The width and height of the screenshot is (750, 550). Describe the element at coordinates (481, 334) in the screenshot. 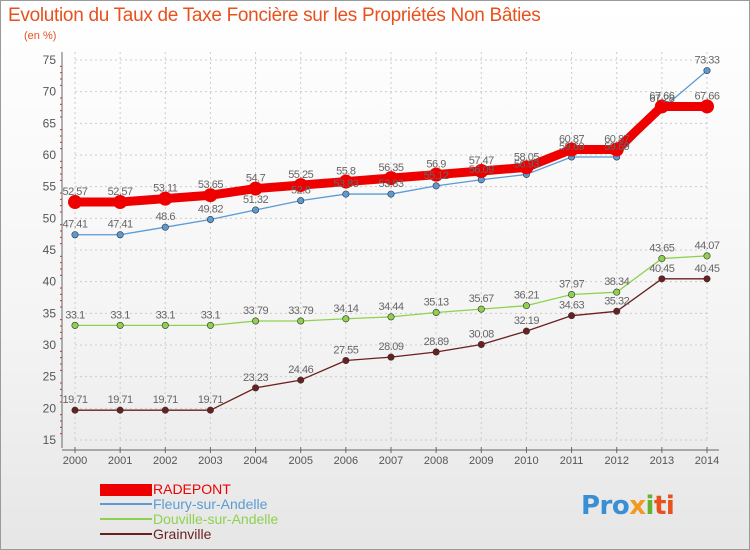

I see `data-label: 30.08` at that location.